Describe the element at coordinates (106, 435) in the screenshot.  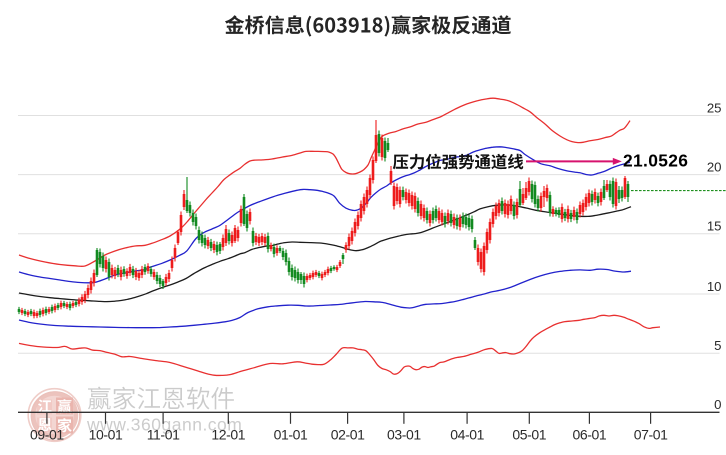
I see `svg-text: 10-01` at that location.